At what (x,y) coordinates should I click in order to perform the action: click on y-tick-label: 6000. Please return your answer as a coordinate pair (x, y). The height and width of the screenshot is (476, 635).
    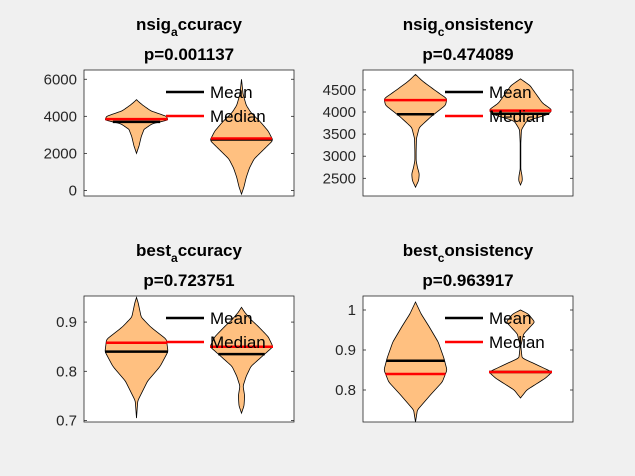
    Looking at the image, I should click on (60, 79).